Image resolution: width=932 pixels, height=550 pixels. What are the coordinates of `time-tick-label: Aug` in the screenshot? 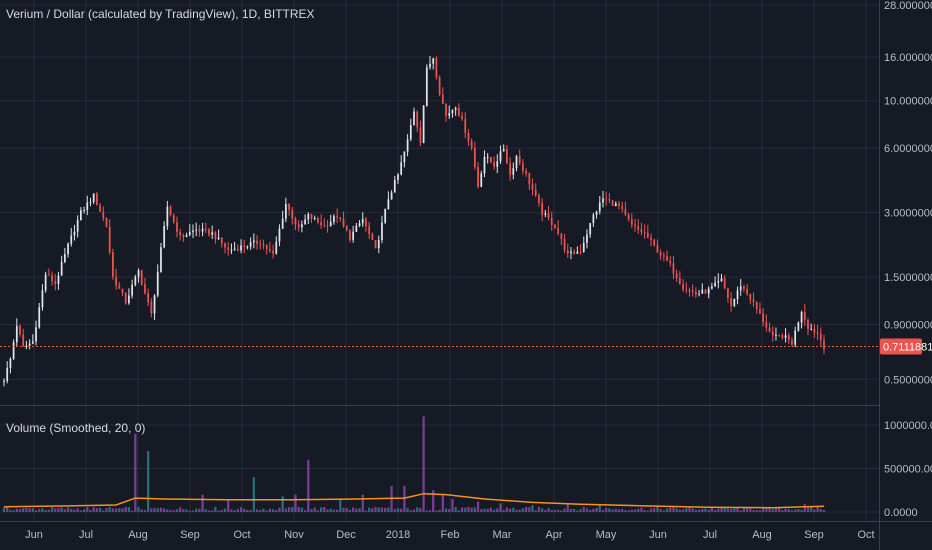 It's located at (762, 535).